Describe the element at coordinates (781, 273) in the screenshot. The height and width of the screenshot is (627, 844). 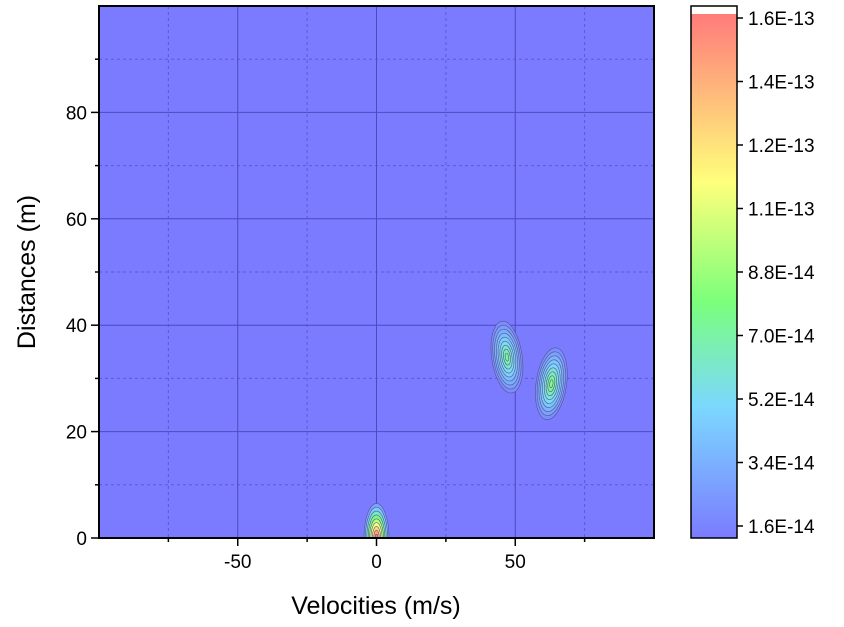
I see `colorbar-tick-label: 8.8E-14` at that location.